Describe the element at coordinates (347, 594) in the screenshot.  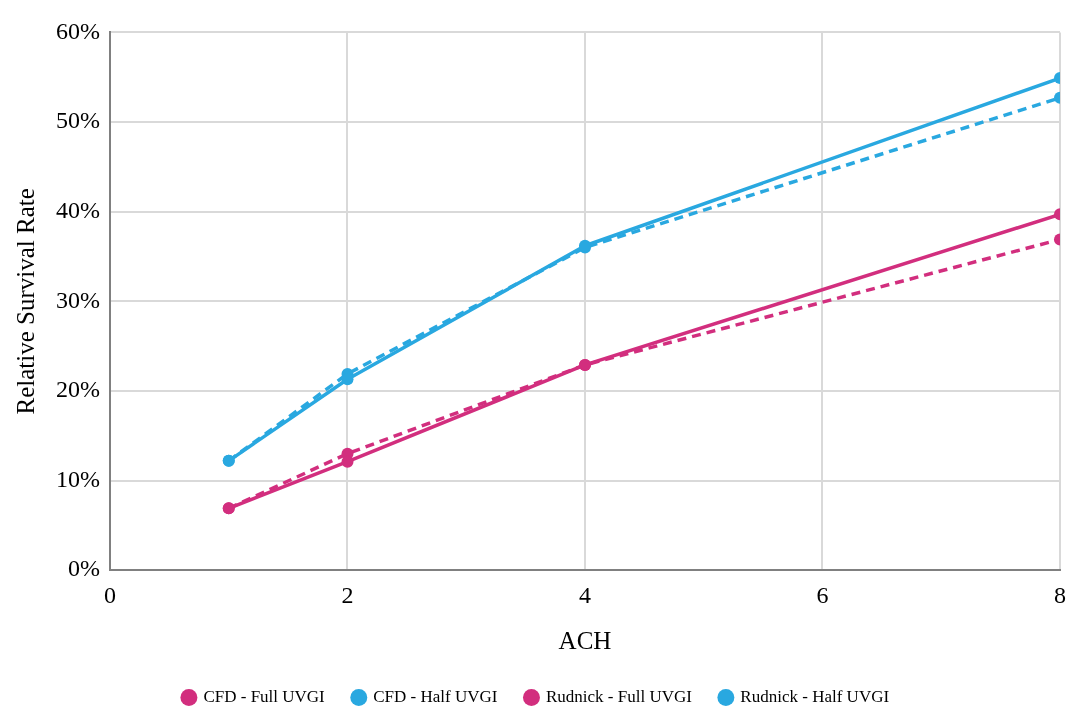
I see `x-tick-label: 2` at that location.